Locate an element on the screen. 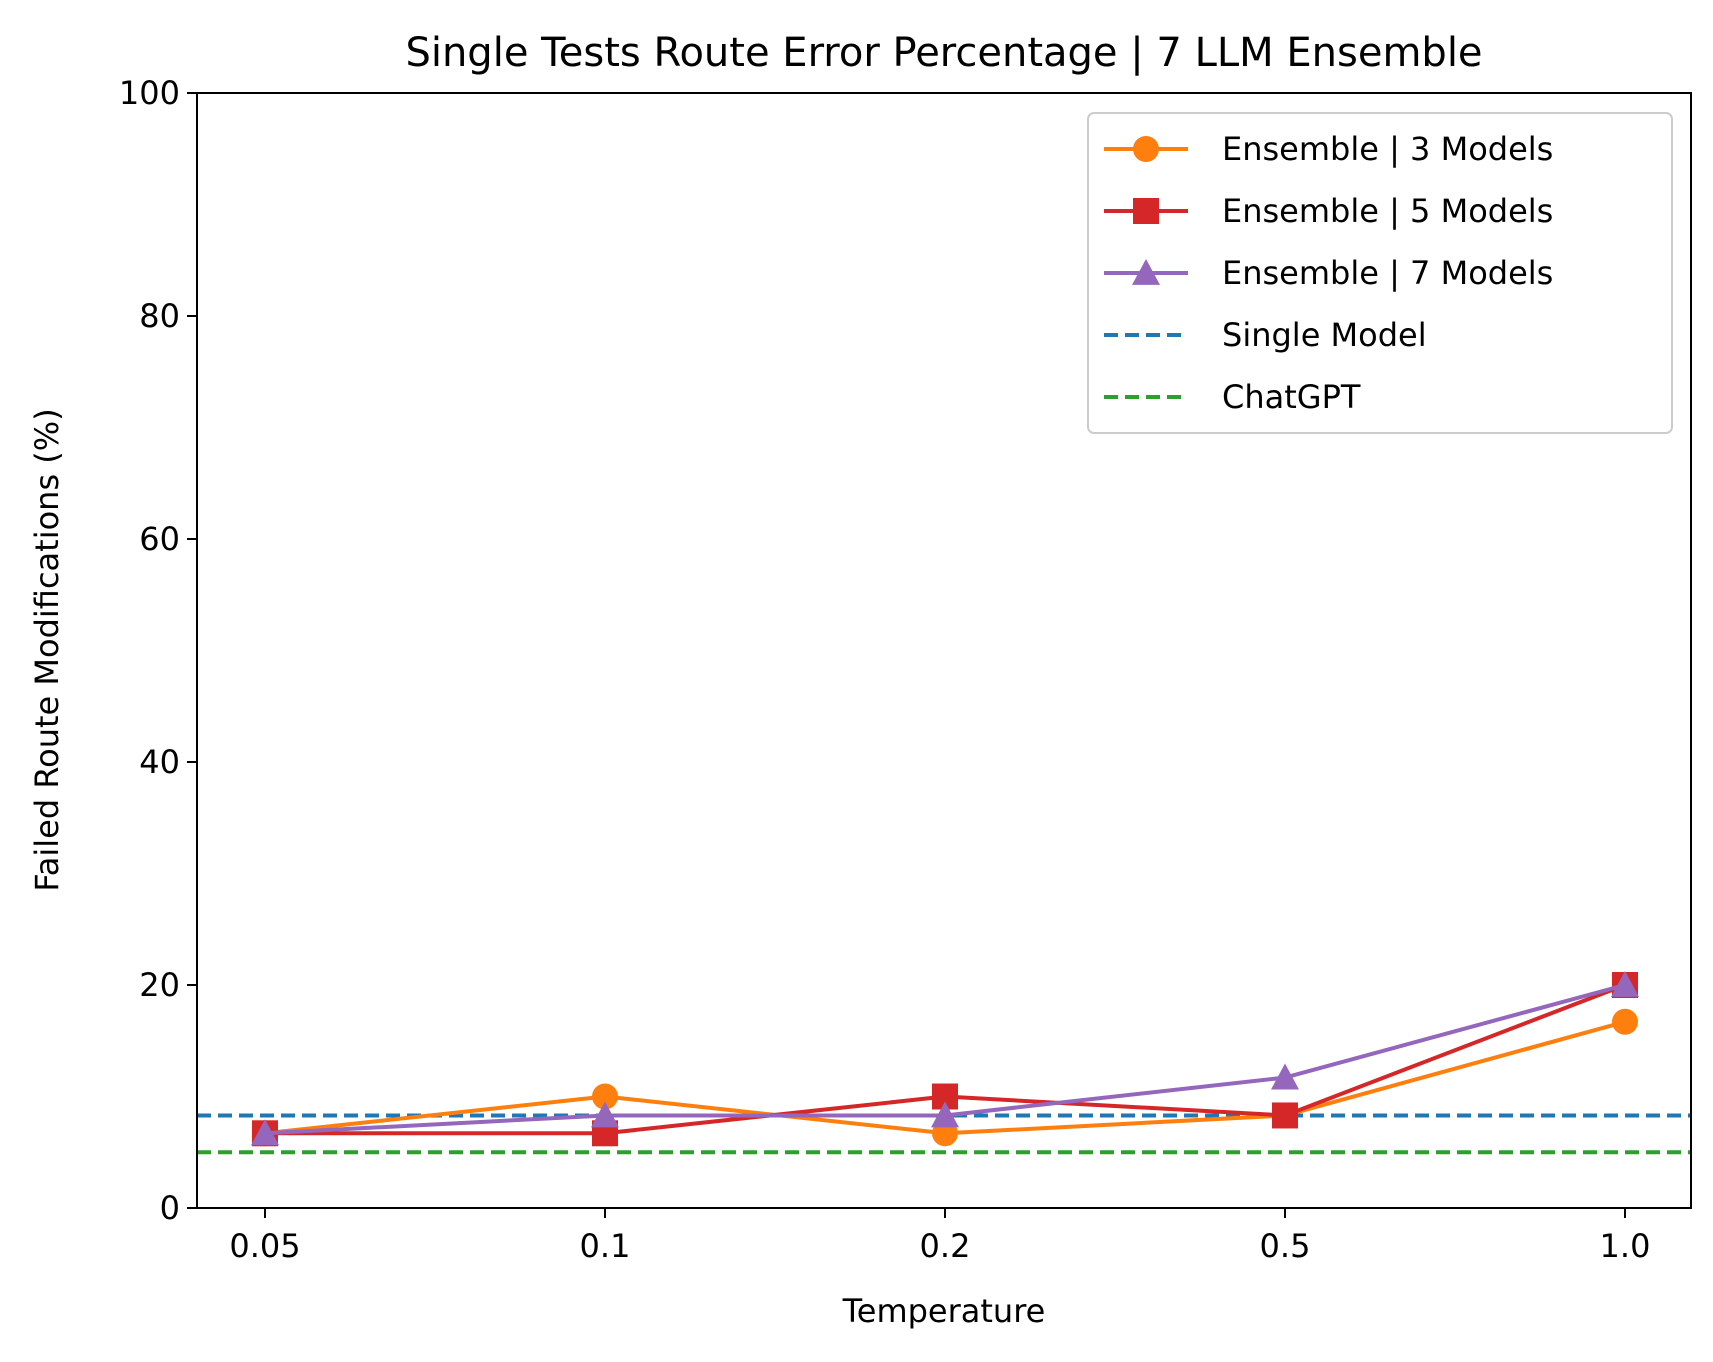  legend-label: Single Model is located at coordinates (1324, 335).